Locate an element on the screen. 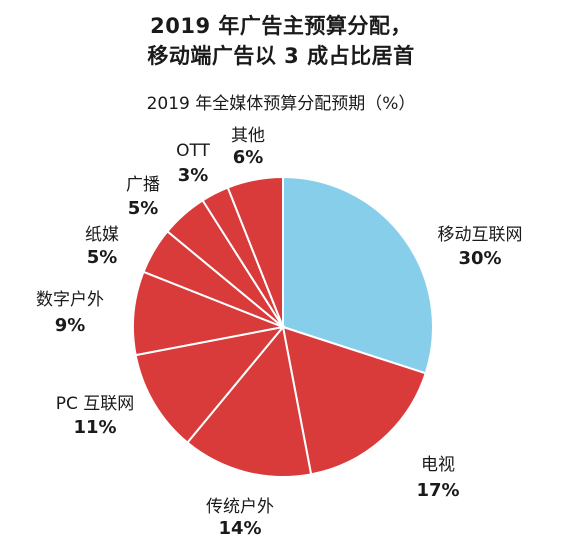 The image size is (562, 546). chart-subtitle: 2019 年全媒体预算分配预期（%） is located at coordinates (281, 104).